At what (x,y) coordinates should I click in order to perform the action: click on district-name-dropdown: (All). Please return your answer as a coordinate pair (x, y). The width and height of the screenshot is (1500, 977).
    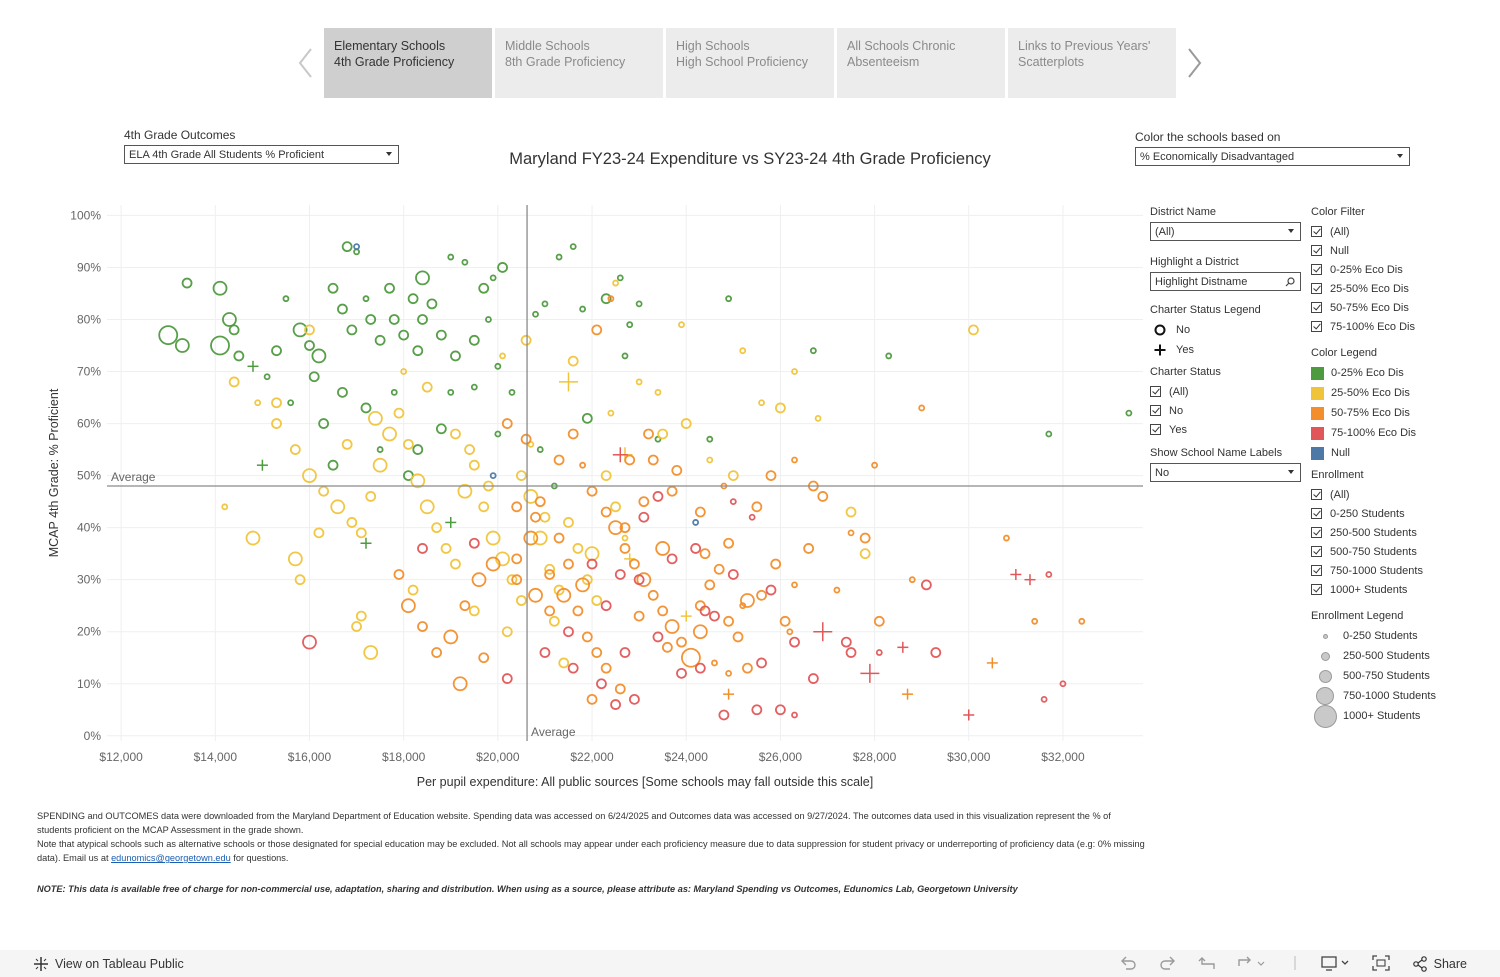
    Looking at the image, I should click on (1225, 231).